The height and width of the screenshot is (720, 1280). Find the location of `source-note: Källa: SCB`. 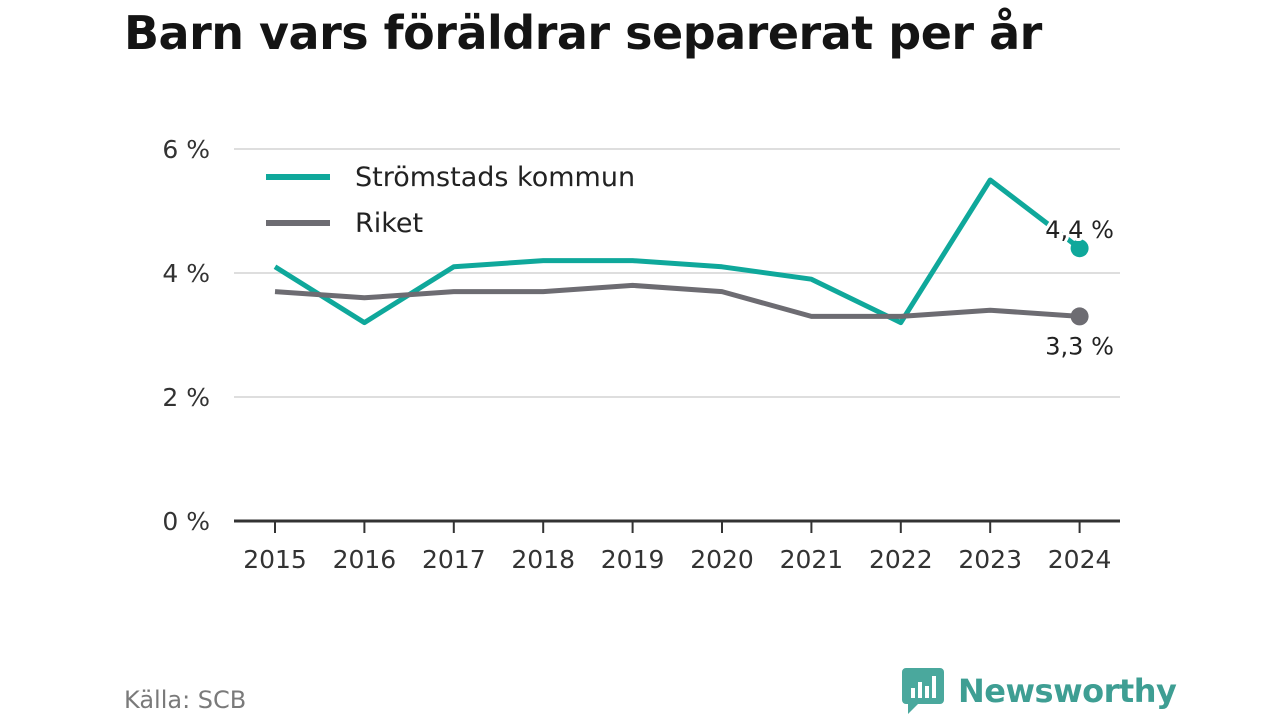

source-note: Källa: SCB is located at coordinates (185, 700).